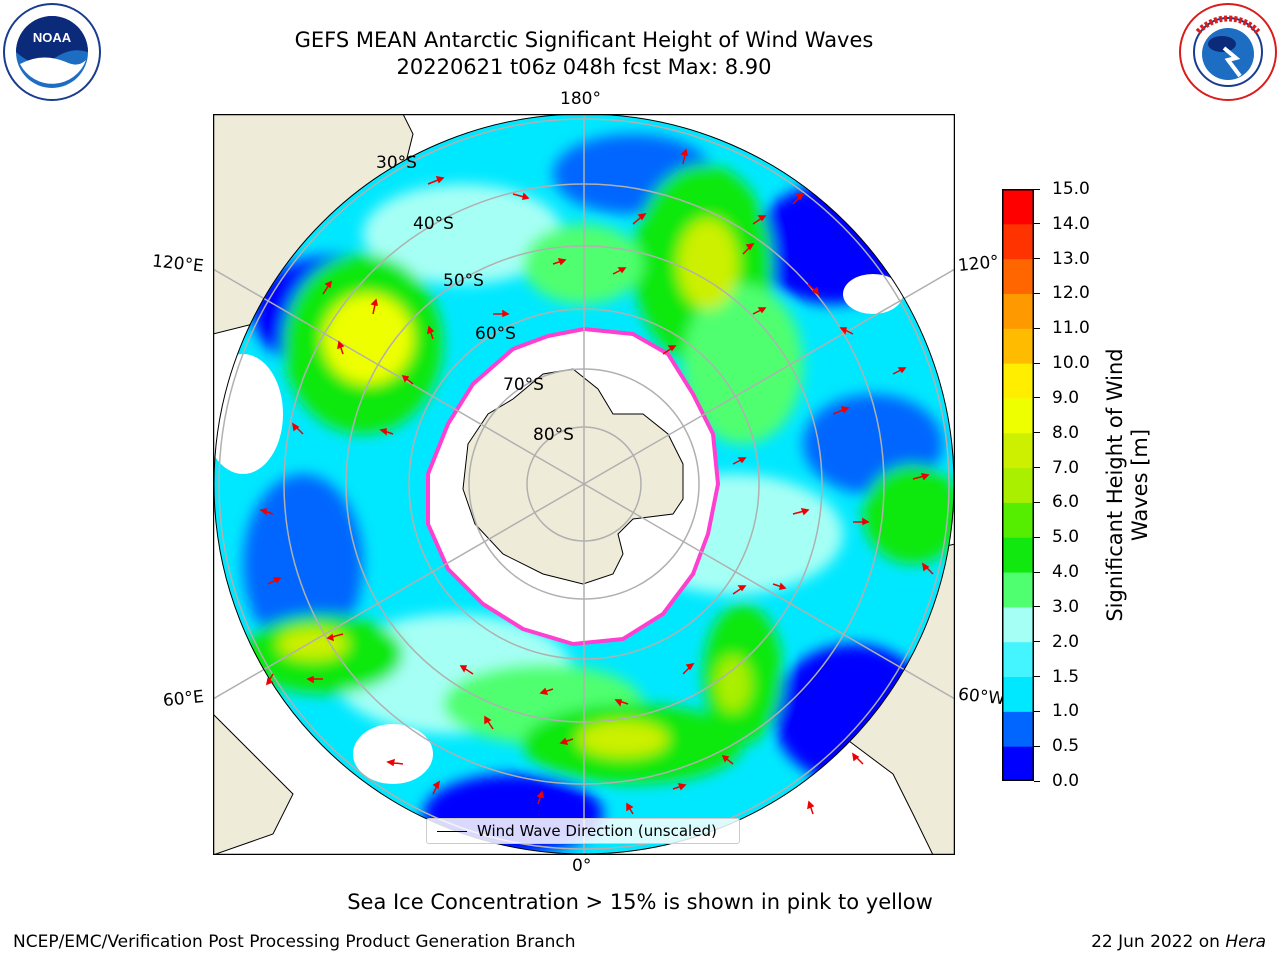  What do you see at coordinates (52, 37) in the screenshot?
I see `noaa-logo-text: NOAA` at bounding box center [52, 37].